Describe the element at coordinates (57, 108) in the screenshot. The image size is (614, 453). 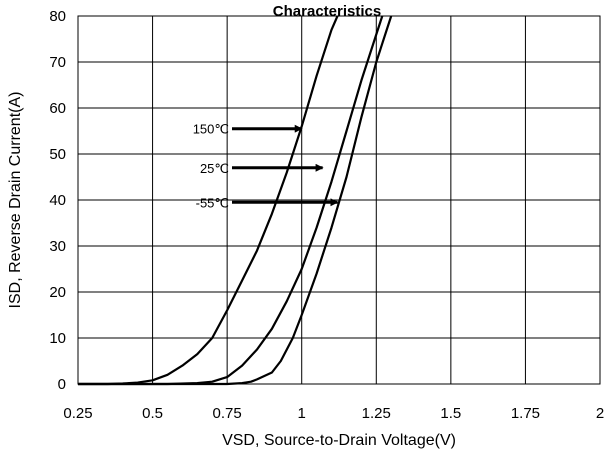
I see `y-tick-label: 60` at that location.